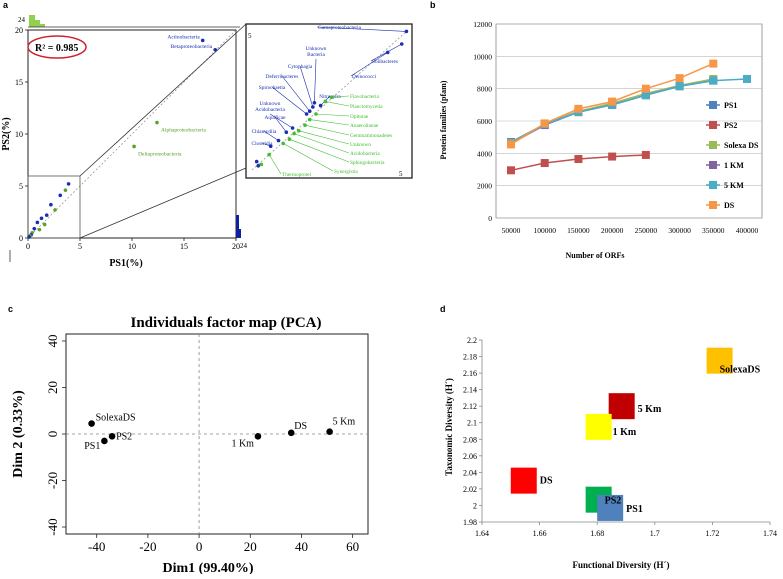  Describe the element at coordinates (511, 230) in the screenshot. I see `x-tick-label: 50000` at that location.